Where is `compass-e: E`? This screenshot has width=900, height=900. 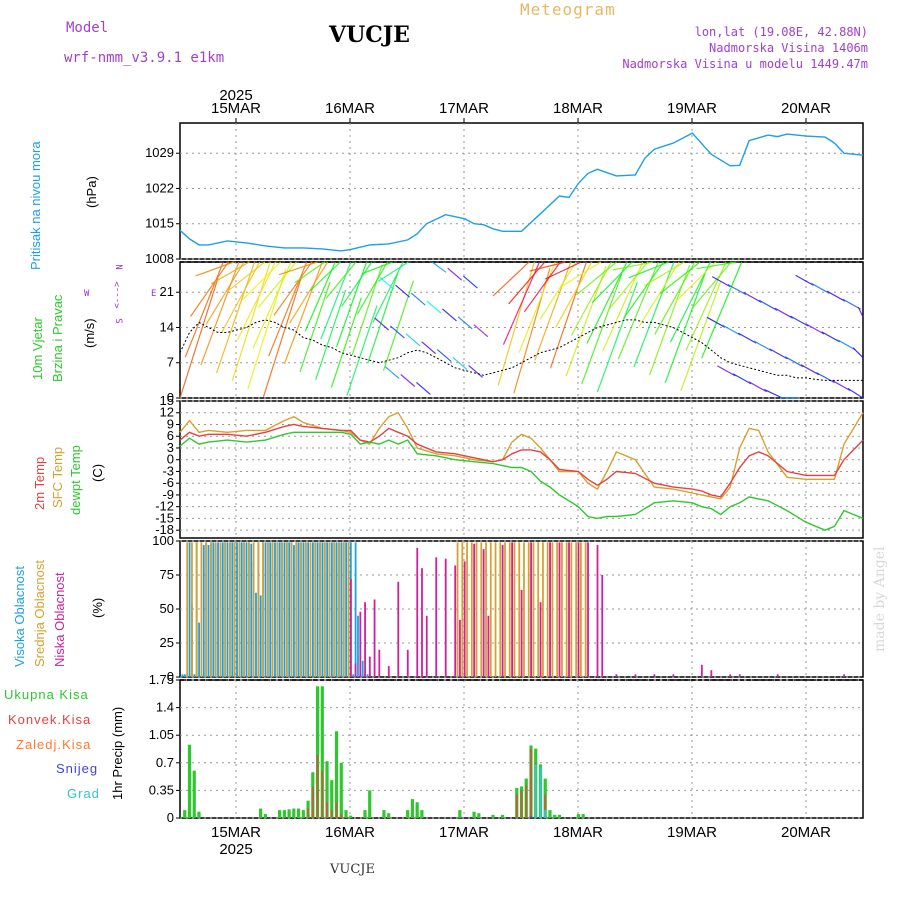 compass-e: E is located at coordinates (154, 294).